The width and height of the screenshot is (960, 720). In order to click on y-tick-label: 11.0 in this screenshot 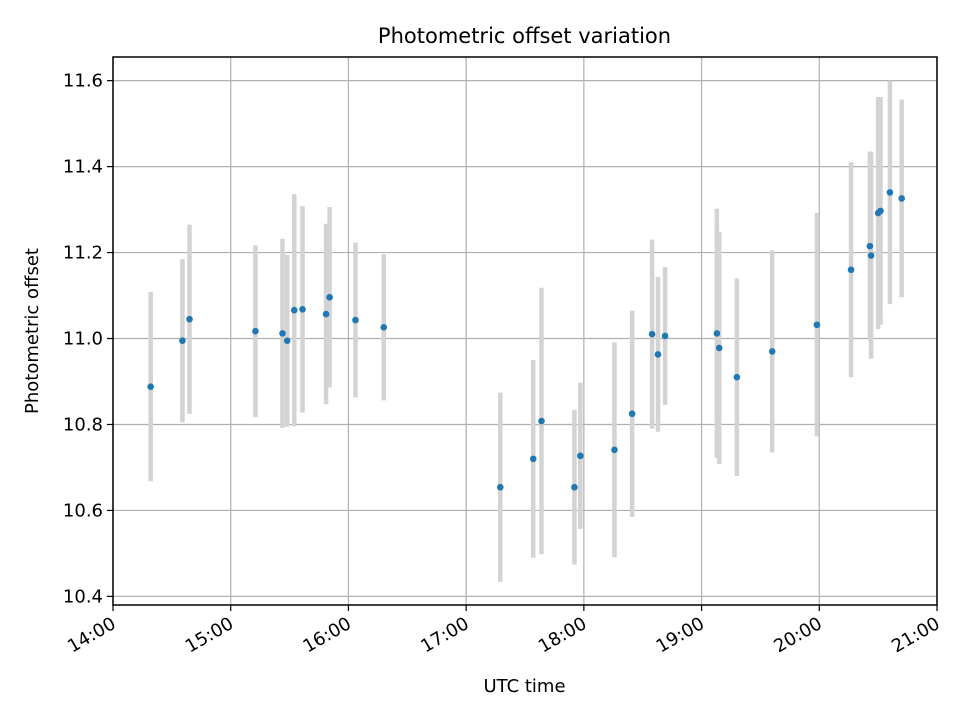, I will do `click(83, 339)`.